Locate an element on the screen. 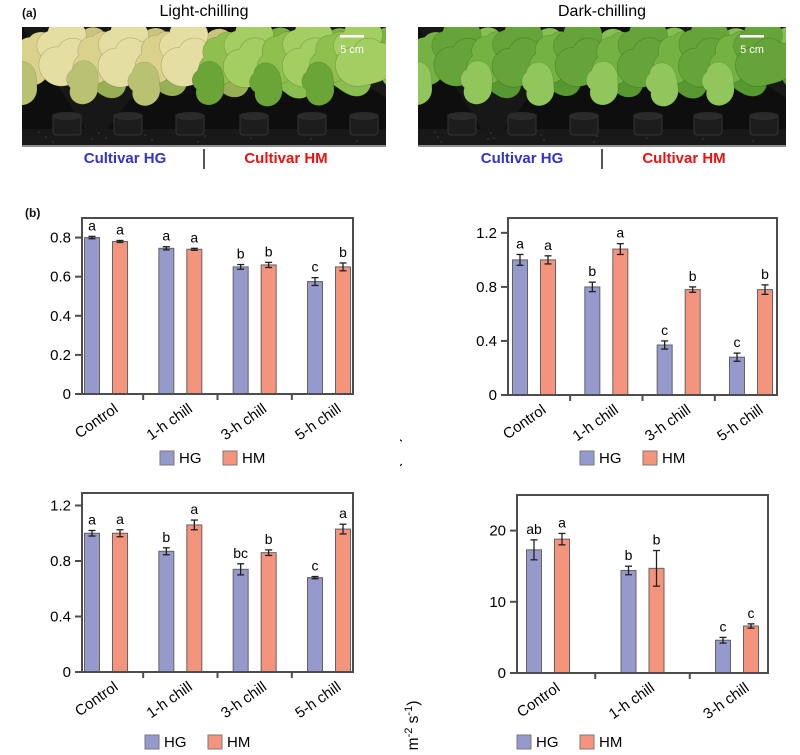 This screenshot has width=800, height=755. svg-text: (μmol CO2 m-2 s-1) is located at coordinates (414, 728).